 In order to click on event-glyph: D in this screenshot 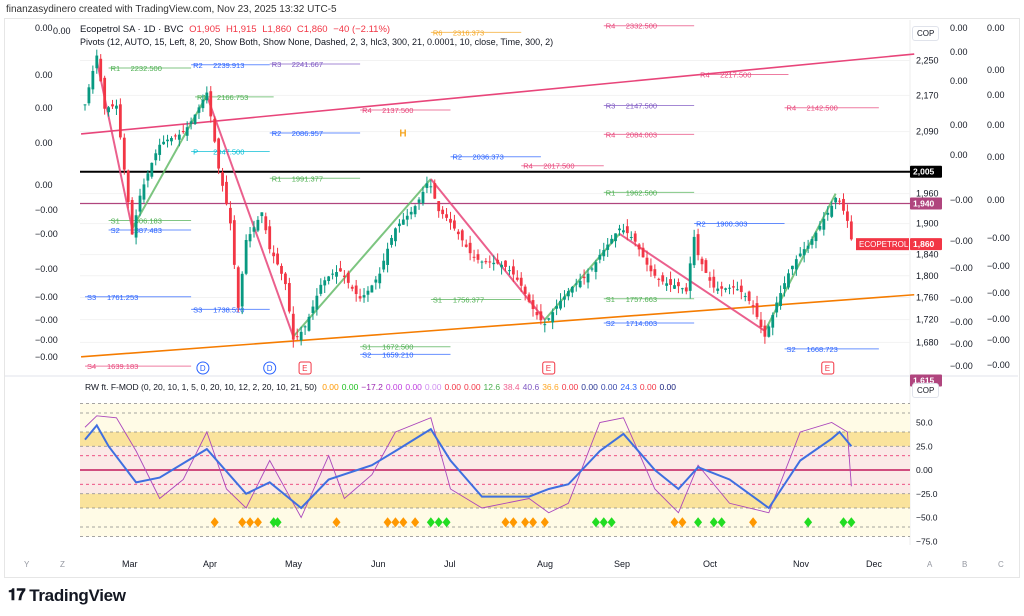, I will do `click(203, 368)`.